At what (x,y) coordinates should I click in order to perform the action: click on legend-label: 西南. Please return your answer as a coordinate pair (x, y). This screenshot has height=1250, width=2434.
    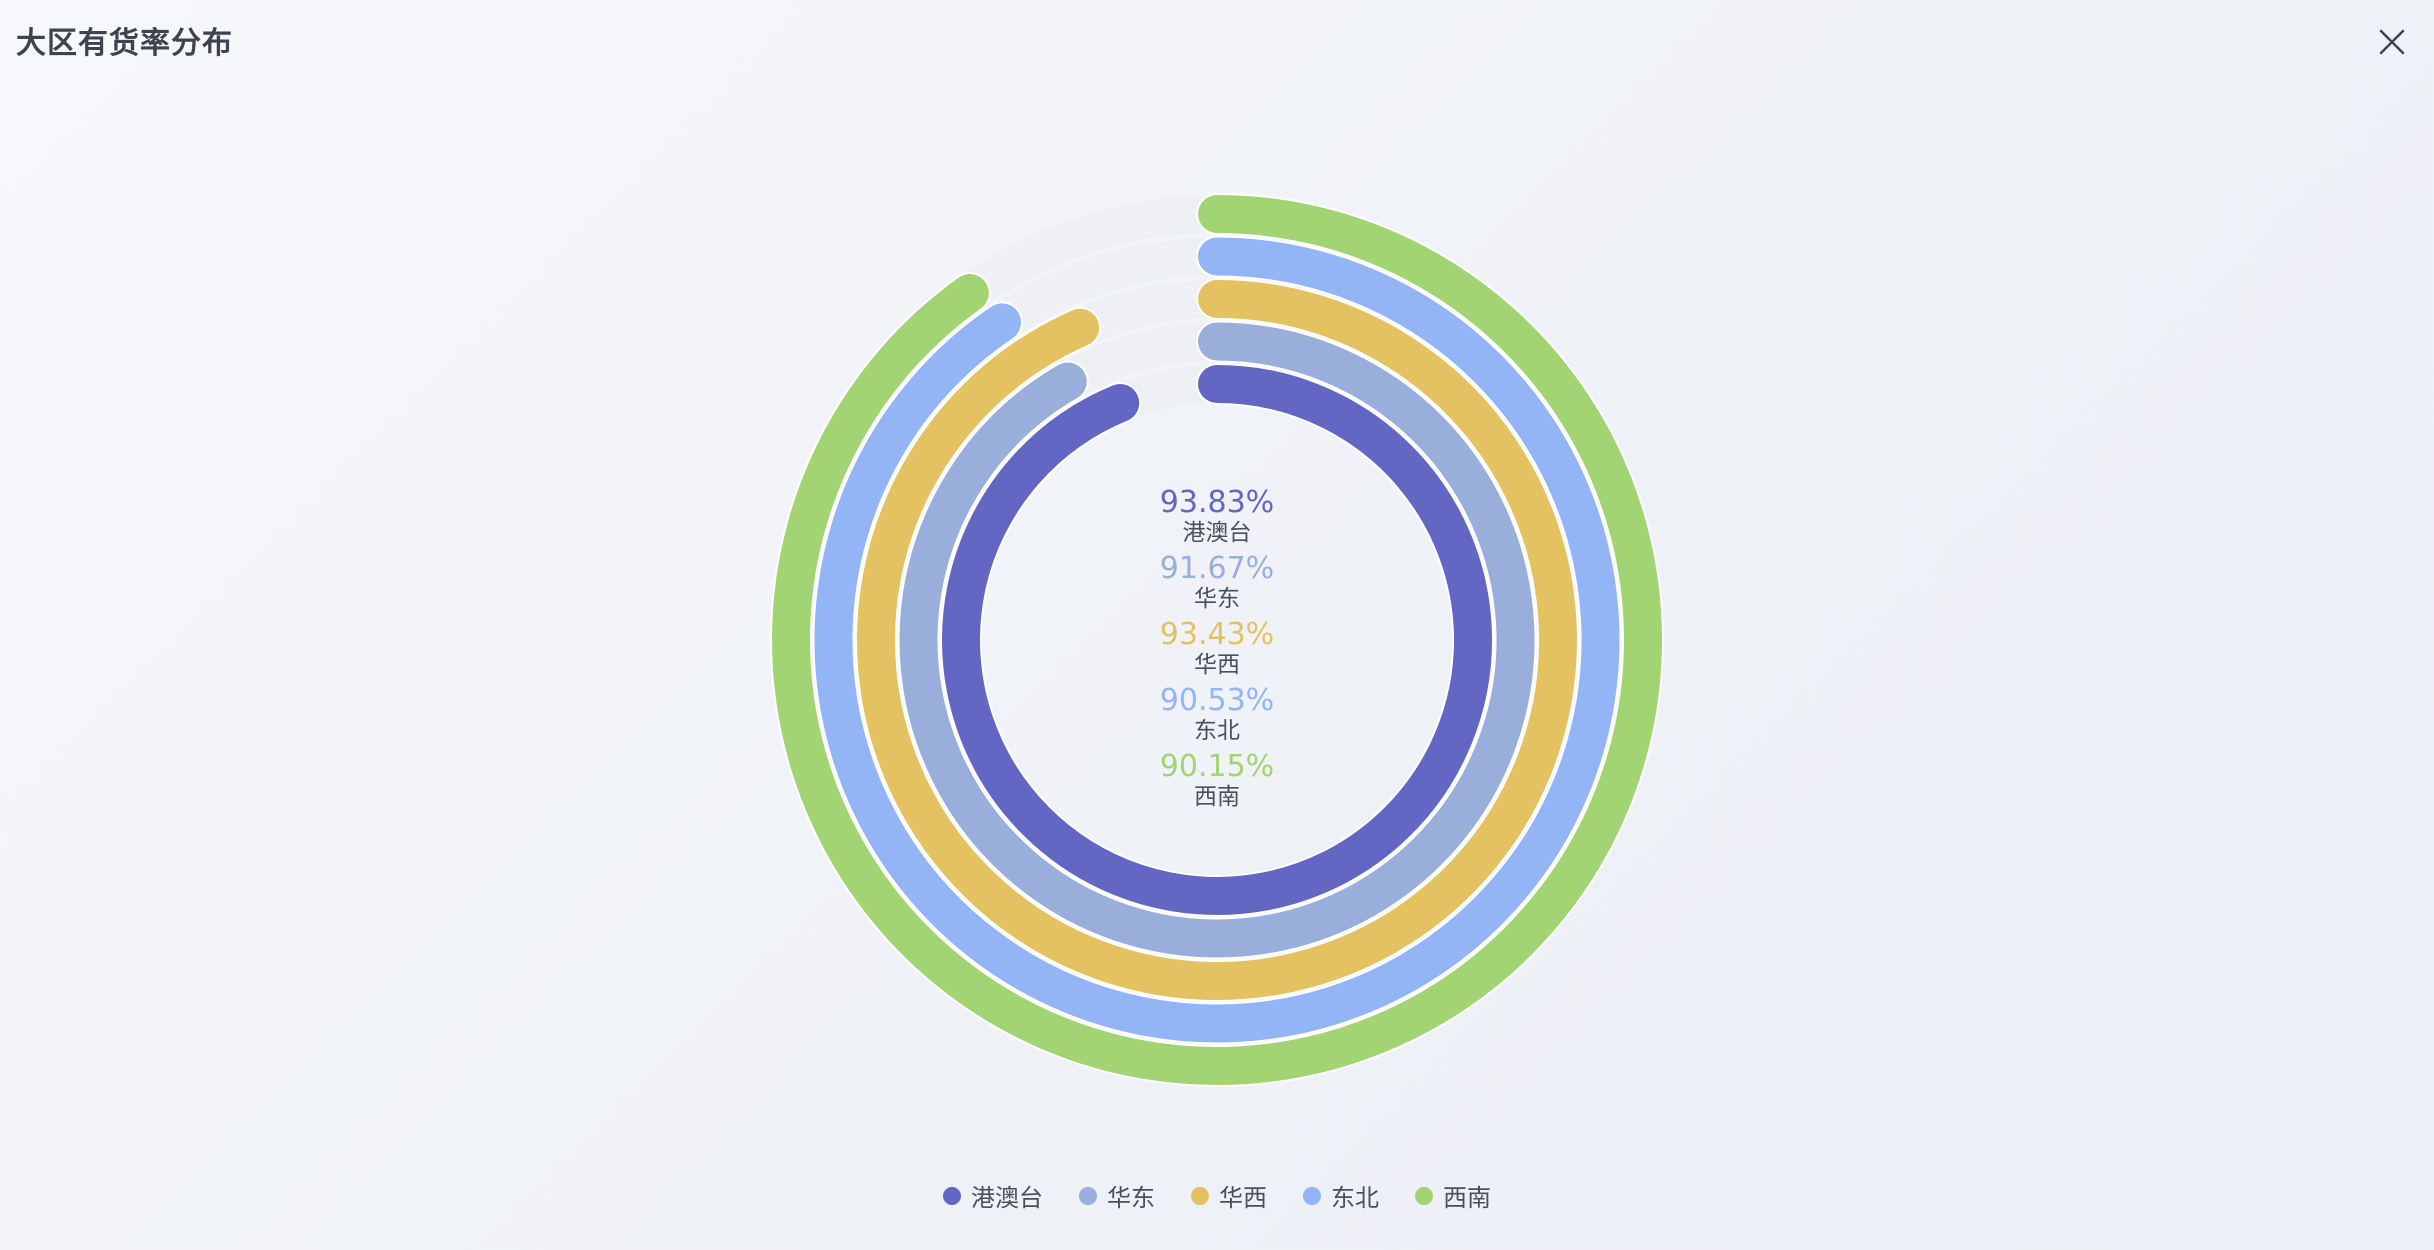
    Looking at the image, I should click on (1467, 1198).